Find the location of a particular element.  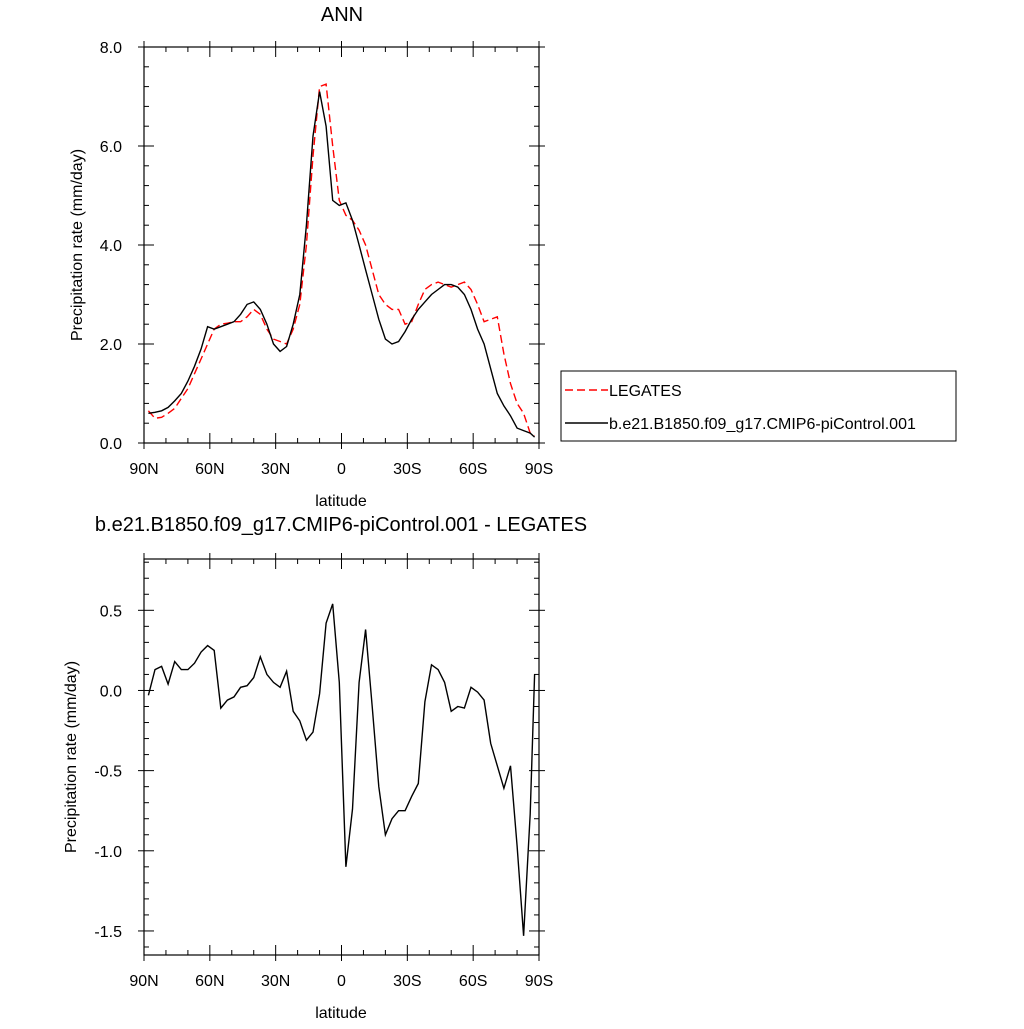

y-tick-labels: 0.0 2.0 4.0 6.0 8.0 is located at coordinates (111, 246).